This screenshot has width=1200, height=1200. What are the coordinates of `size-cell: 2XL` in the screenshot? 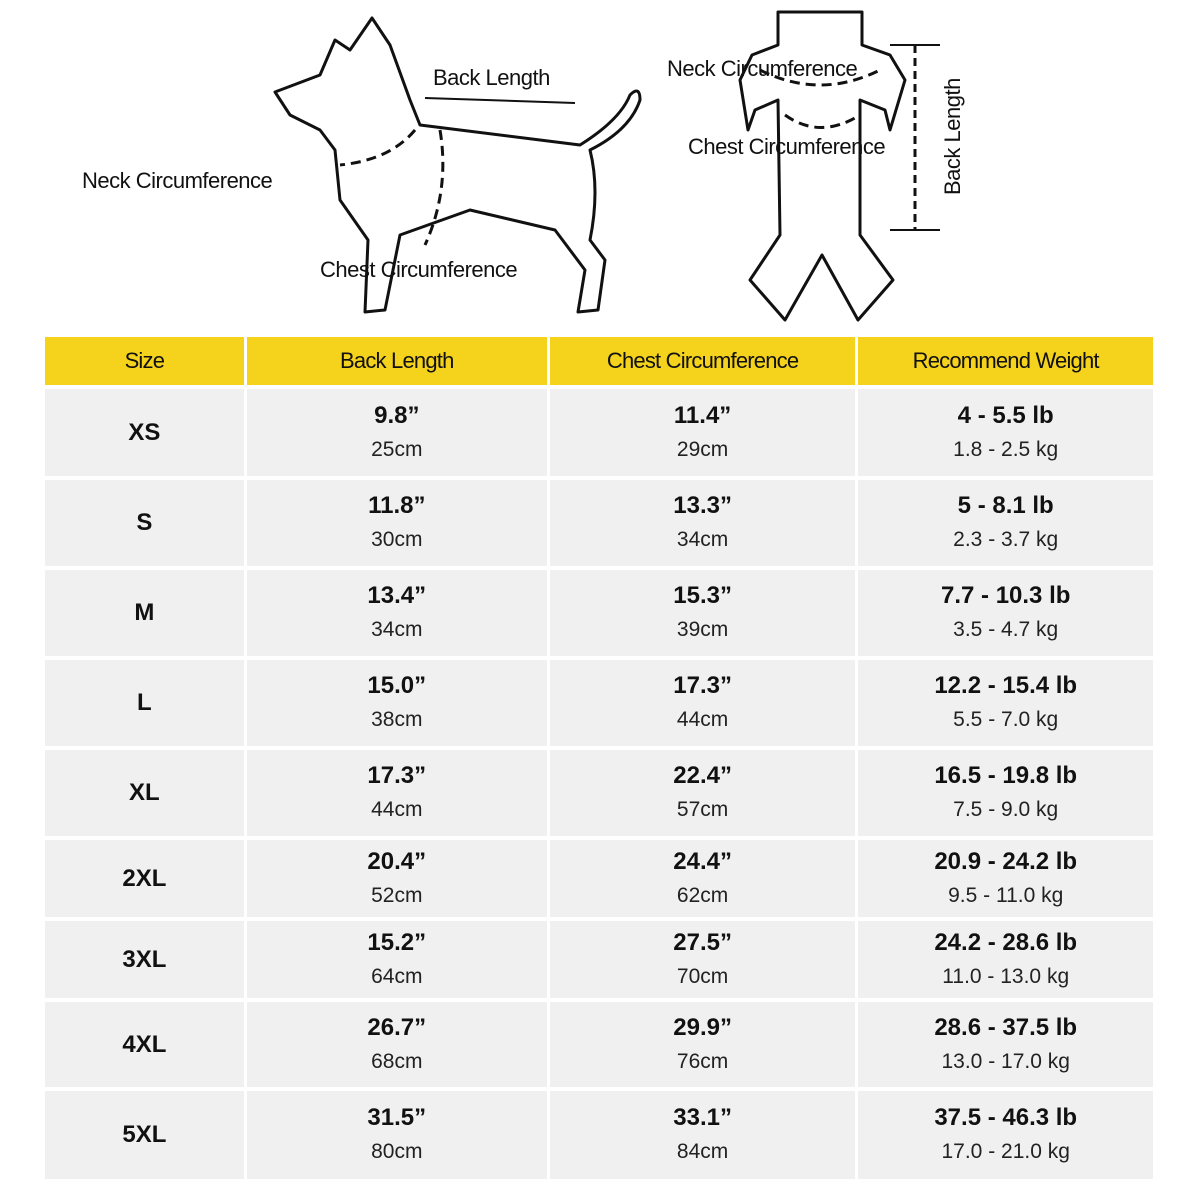 It's located at (144, 878).